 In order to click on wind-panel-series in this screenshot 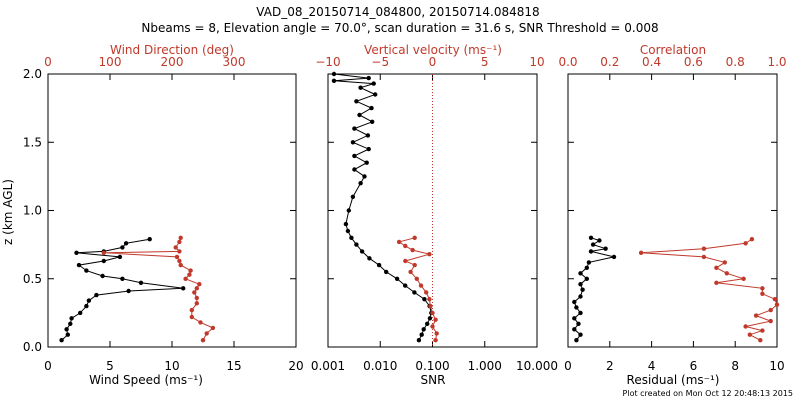, I will do `click(137, 289)`.